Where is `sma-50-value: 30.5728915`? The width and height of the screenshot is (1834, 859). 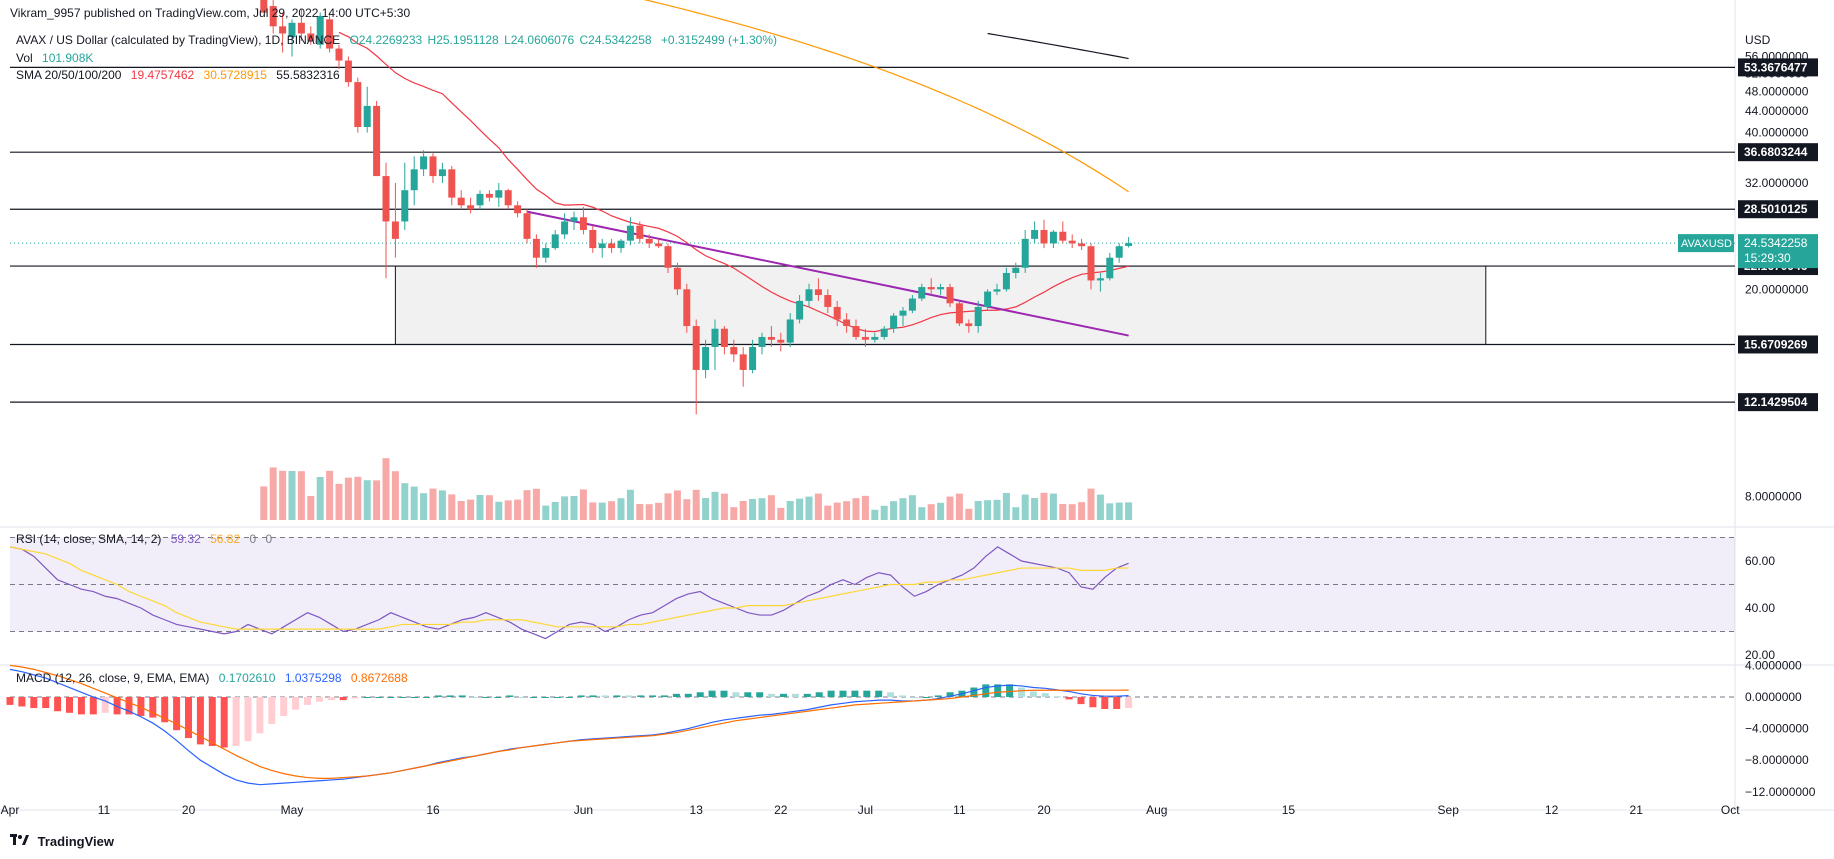 sma-50-value: 30.5728915 is located at coordinates (235, 75).